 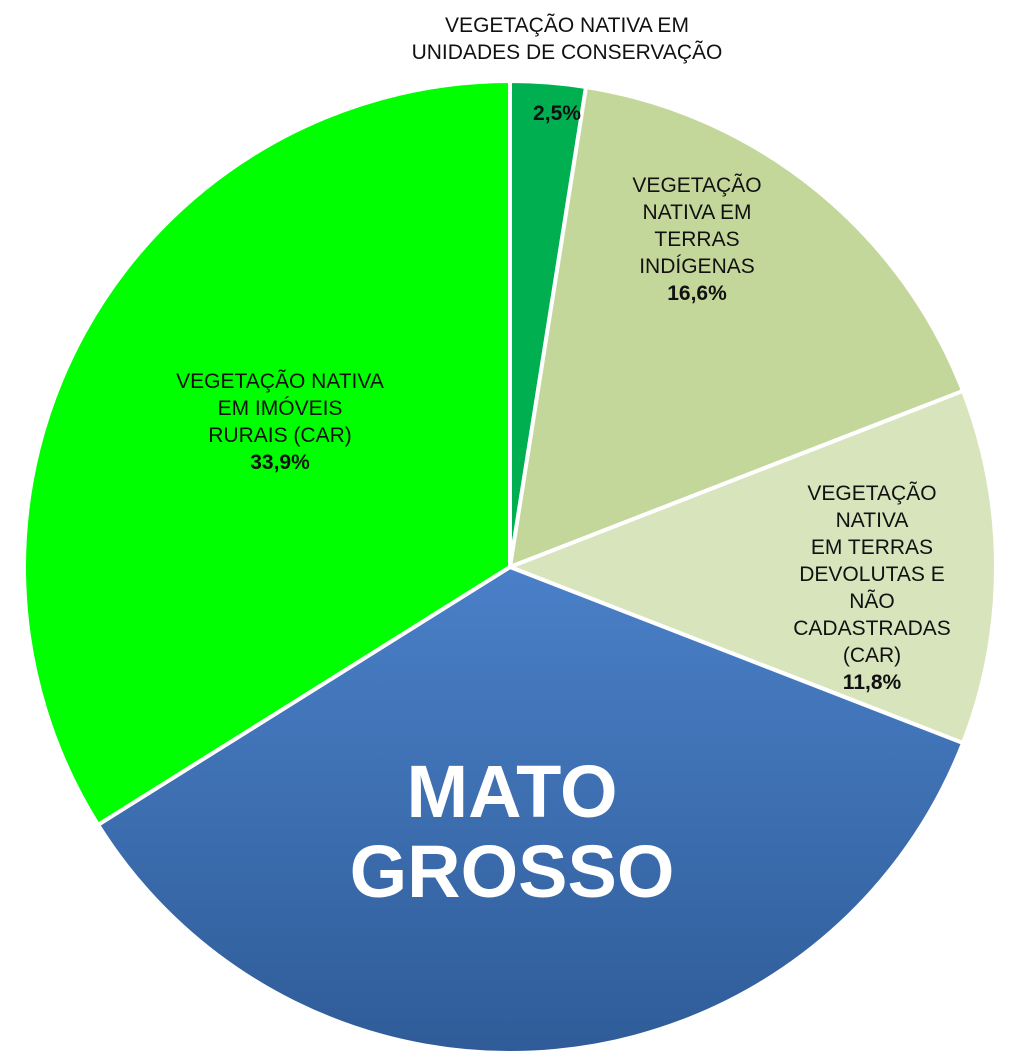 What do you see at coordinates (697, 293) in the screenshot?
I see `value-label: 16,6%` at bounding box center [697, 293].